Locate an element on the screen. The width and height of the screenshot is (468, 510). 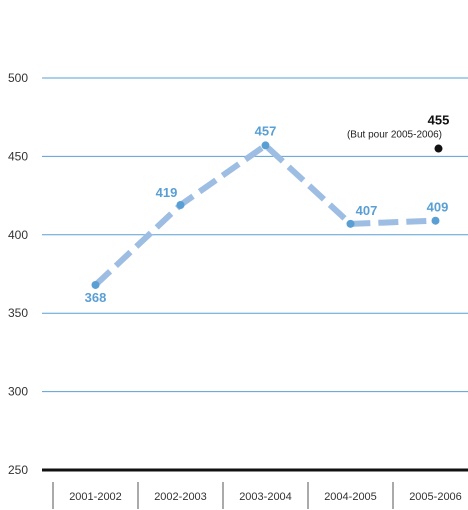
x-tick-label: 2001-2002 is located at coordinates (95, 497).